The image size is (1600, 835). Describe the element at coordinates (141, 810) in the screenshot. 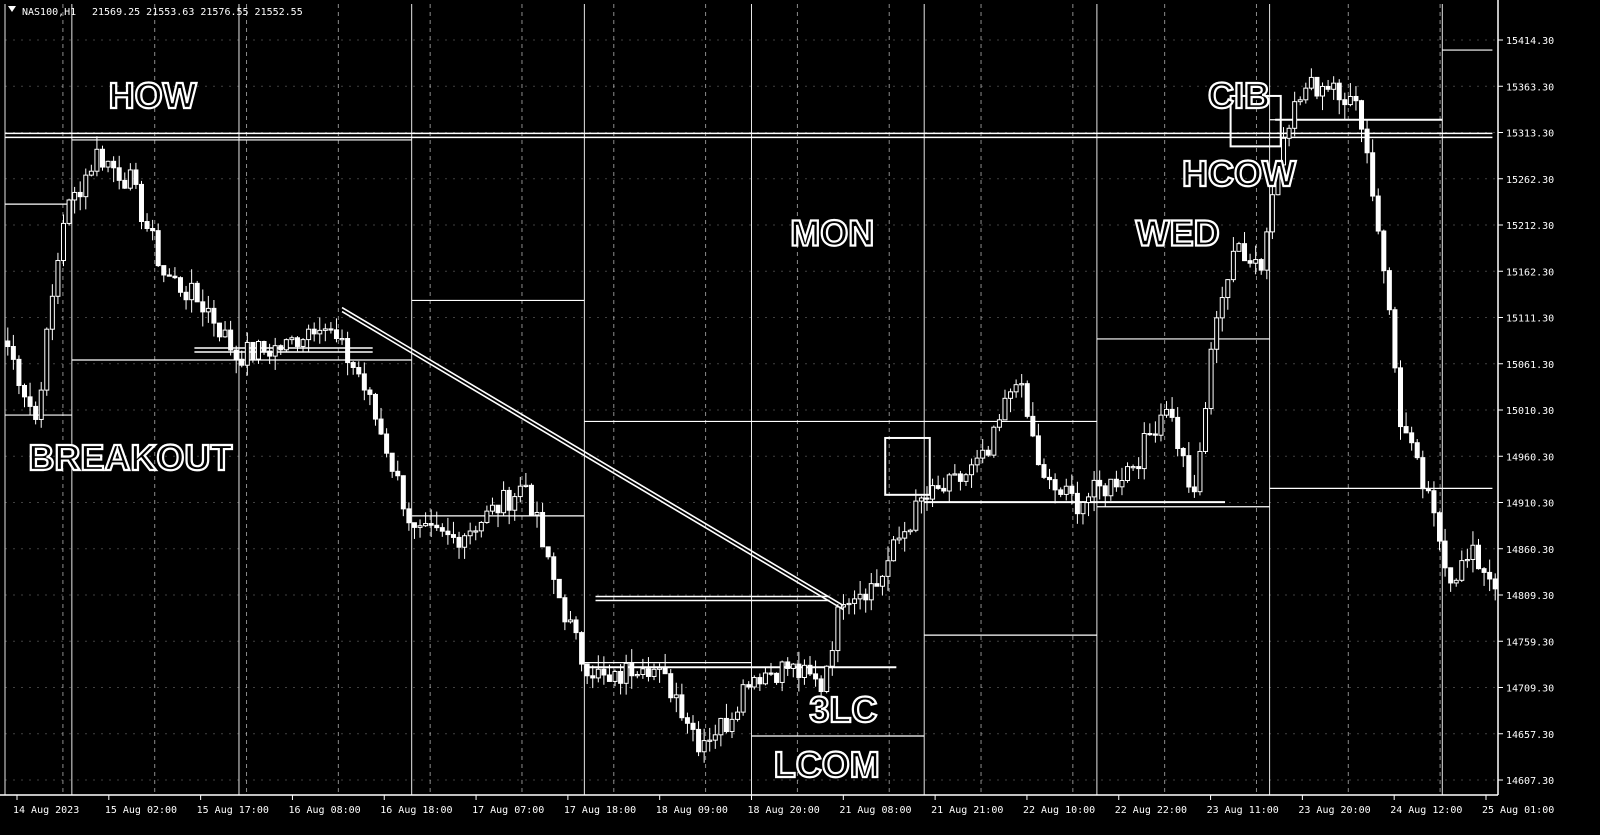

I see `x-tick-label: 15 Aug 02:00` at that location.